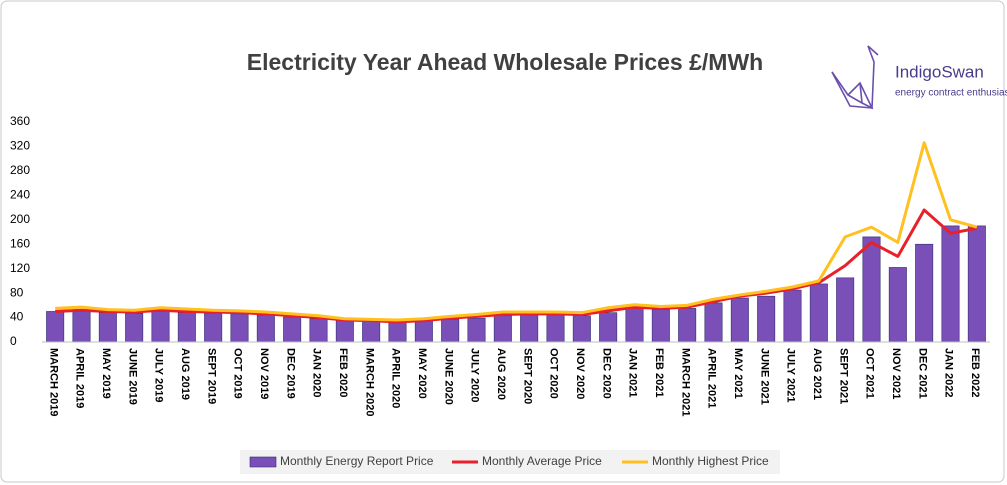  What do you see at coordinates (53, 382) in the screenshot?
I see `x-tick-label: MARCH 2019` at bounding box center [53, 382].